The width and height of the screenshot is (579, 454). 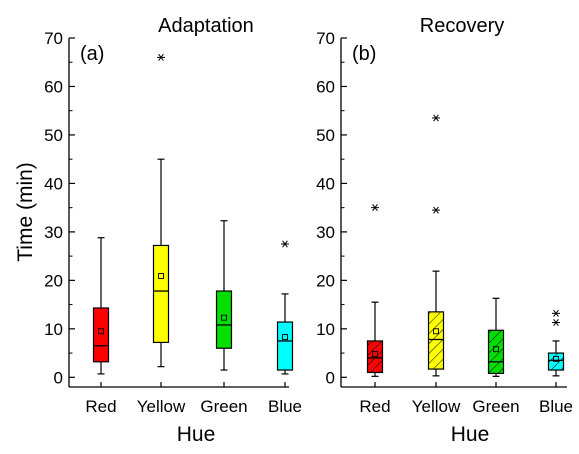 What do you see at coordinates (436, 406) in the screenshot?
I see `x-tick-label-b: Yellow` at bounding box center [436, 406].